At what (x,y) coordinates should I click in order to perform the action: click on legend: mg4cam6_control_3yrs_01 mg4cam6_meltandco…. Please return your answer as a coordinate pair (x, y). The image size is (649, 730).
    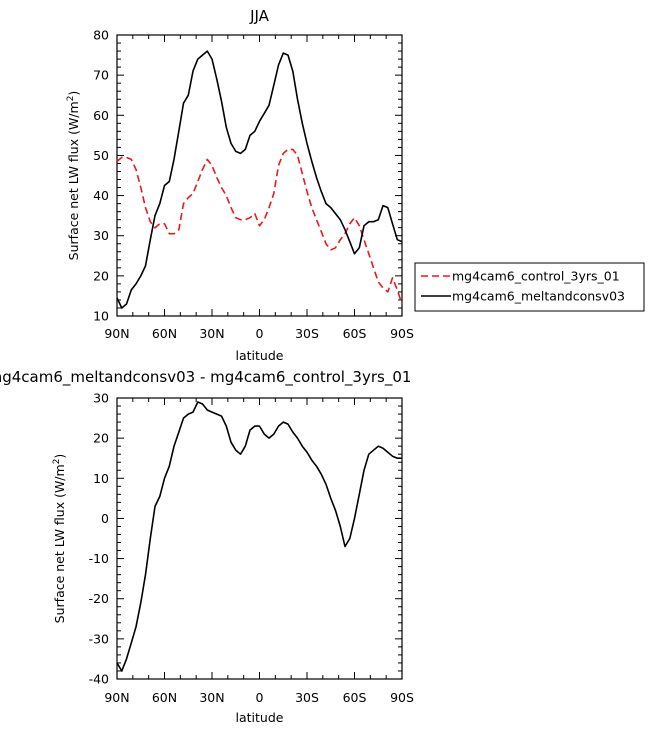
    Looking at the image, I should click on (529, 287).